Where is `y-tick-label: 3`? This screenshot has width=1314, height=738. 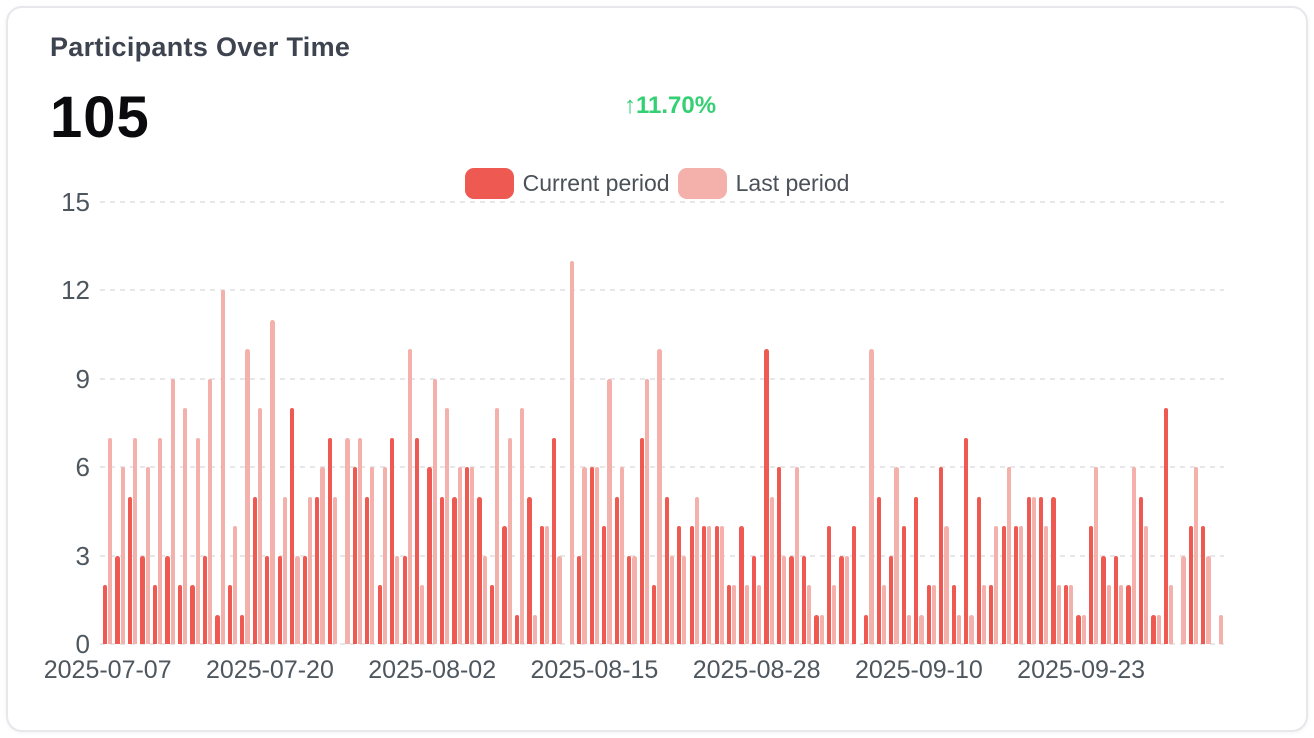 y-tick-label: 3 is located at coordinates (82, 555).